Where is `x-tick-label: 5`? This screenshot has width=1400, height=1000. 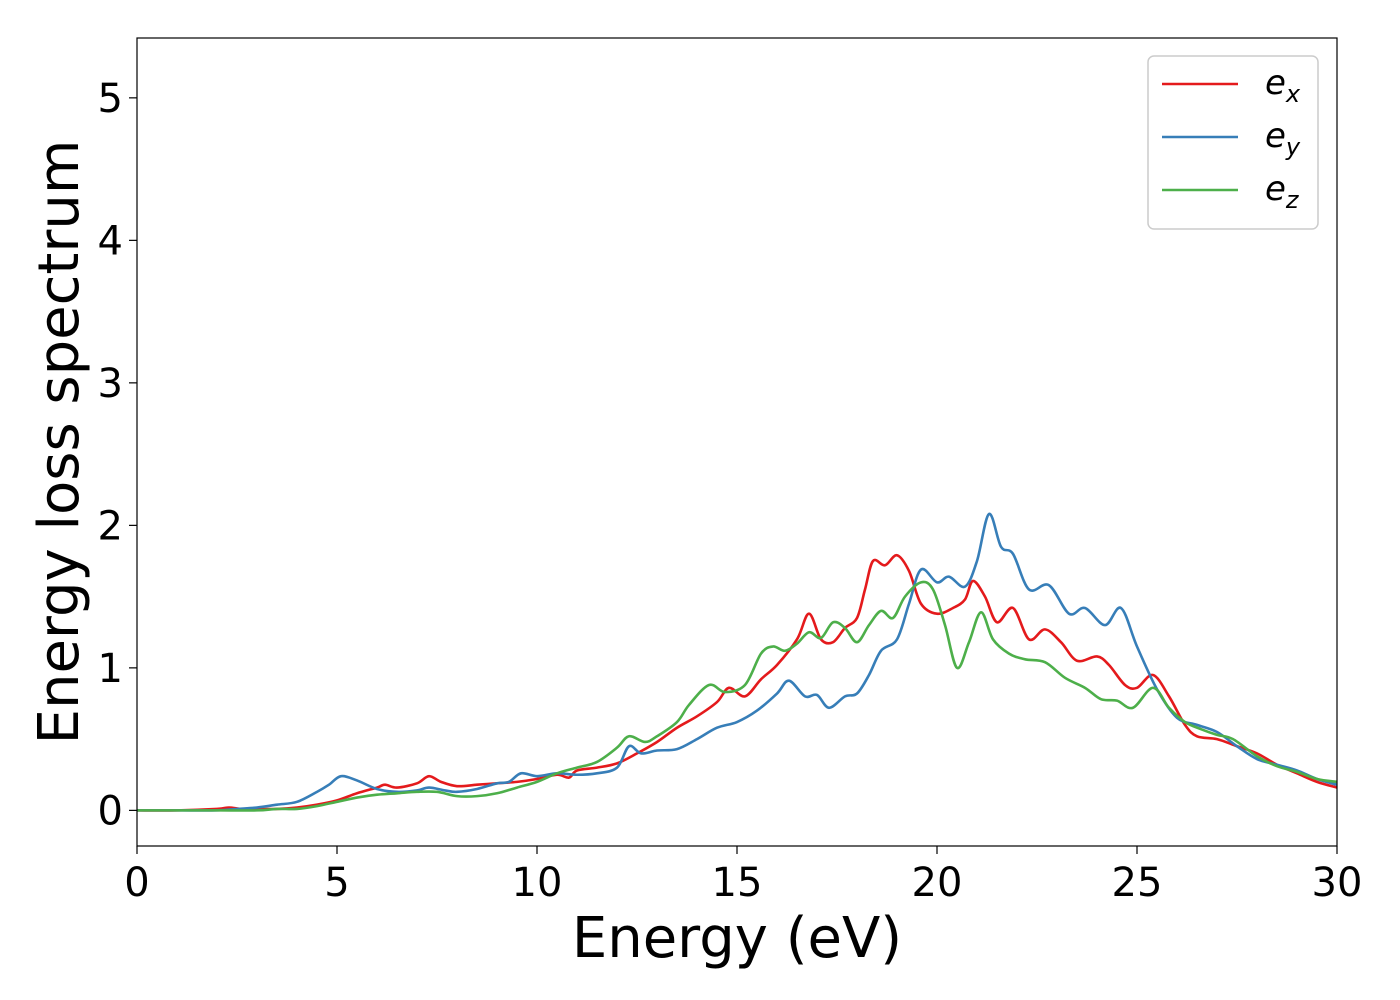
x-tick-label: 5 is located at coordinates (336, 883).